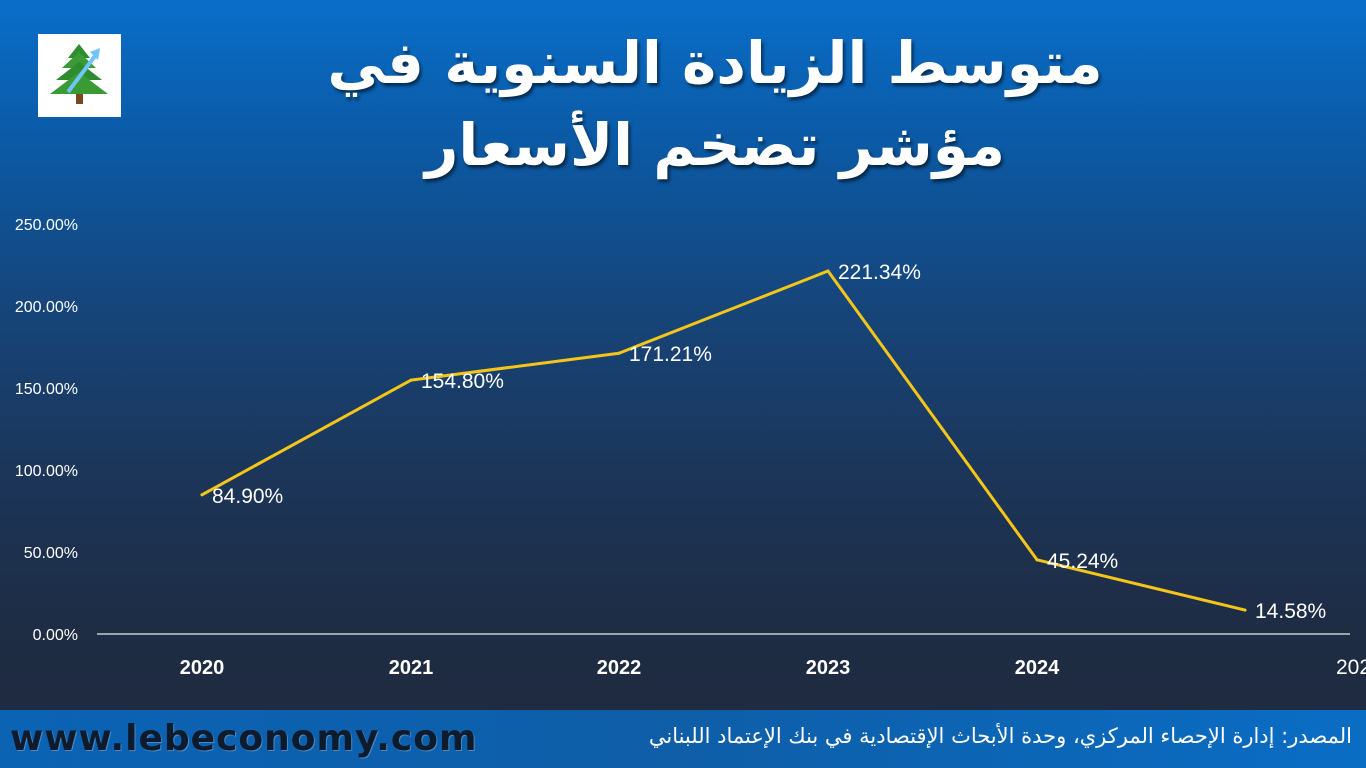  Describe the element at coordinates (619, 668) in the screenshot. I see `x-tick-label: 2022` at that location.